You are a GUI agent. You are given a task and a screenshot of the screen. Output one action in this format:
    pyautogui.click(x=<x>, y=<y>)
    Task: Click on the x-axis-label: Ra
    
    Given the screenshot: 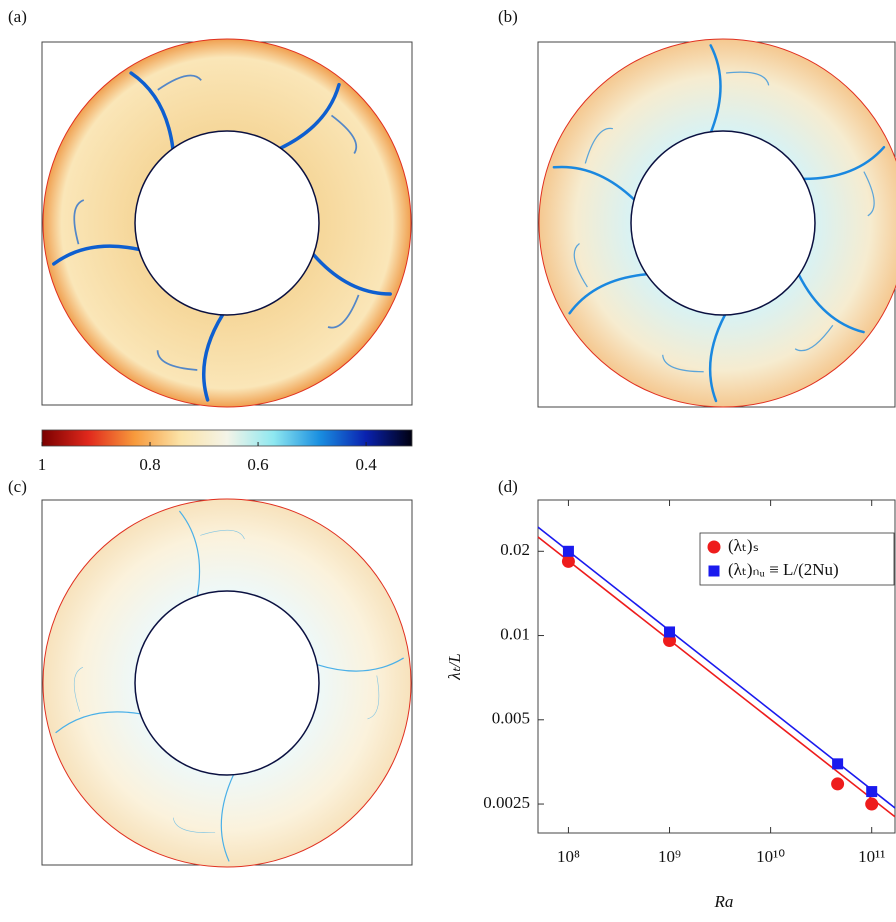 What is the action you would take?
    pyautogui.click(x=724, y=901)
    